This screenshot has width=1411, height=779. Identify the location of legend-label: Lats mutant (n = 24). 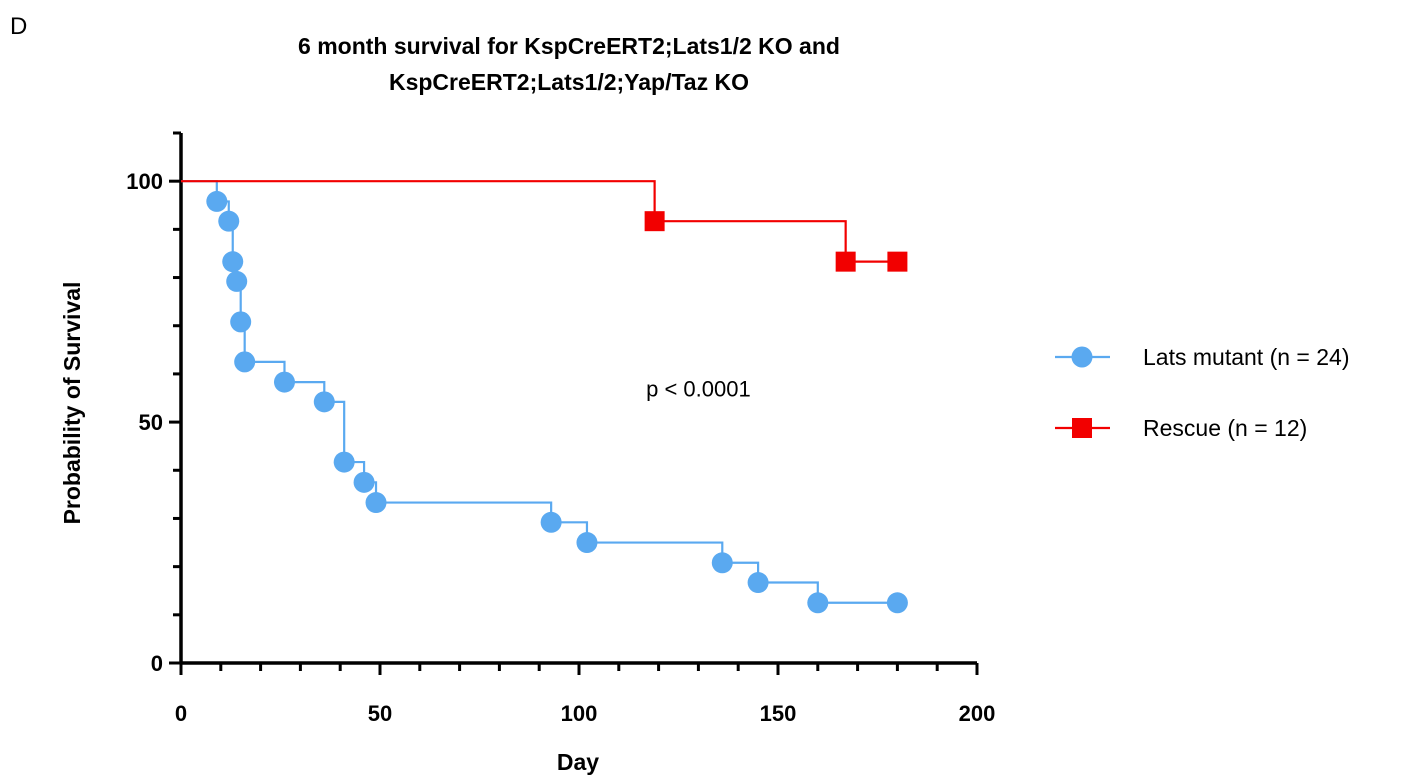
(1246, 357).